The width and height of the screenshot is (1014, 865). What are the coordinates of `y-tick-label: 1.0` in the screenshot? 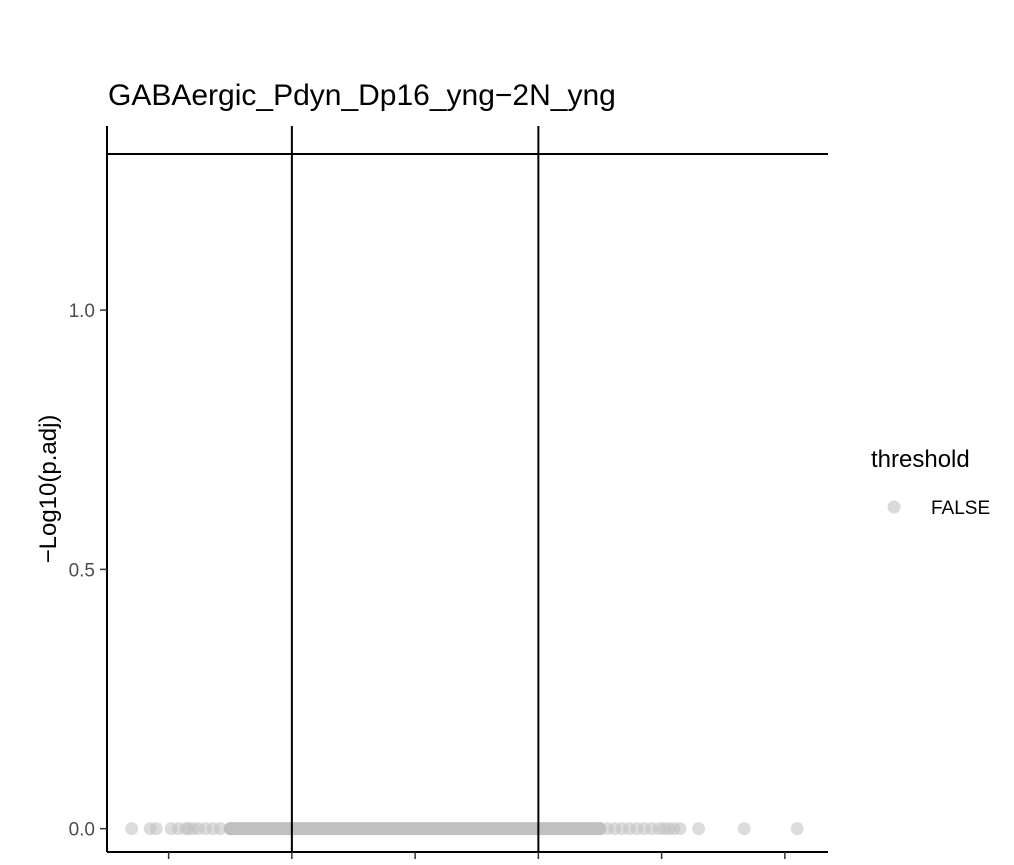 It's located at (82, 311).